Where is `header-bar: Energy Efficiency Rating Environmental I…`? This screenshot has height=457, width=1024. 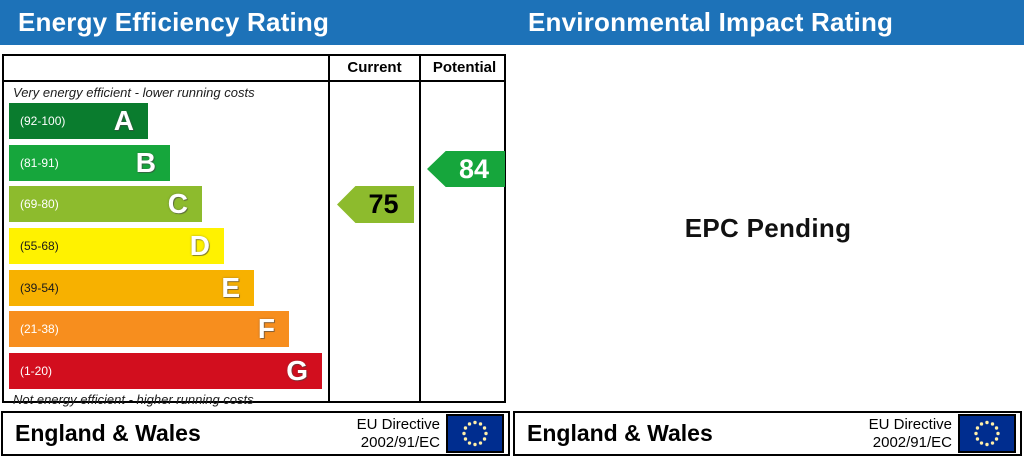 header-bar: Energy Efficiency Rating Environmental I… is located at coordinates (512, 22).